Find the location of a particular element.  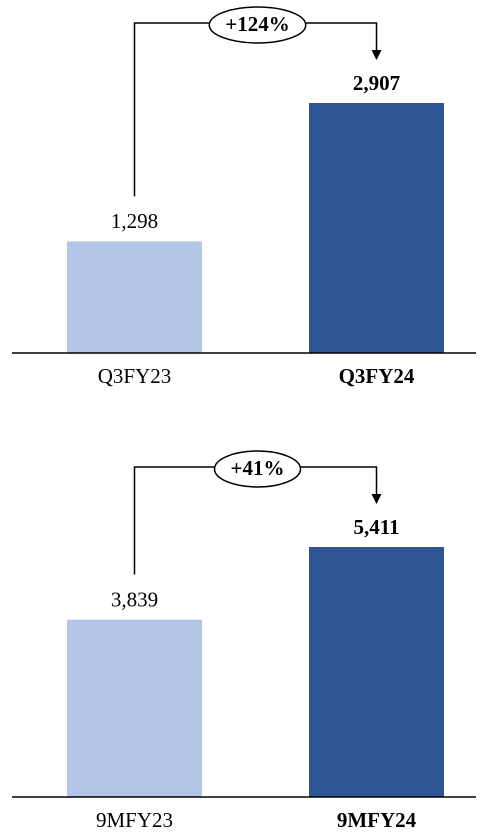

annotation: +124% is located at coordinates (257, 24).